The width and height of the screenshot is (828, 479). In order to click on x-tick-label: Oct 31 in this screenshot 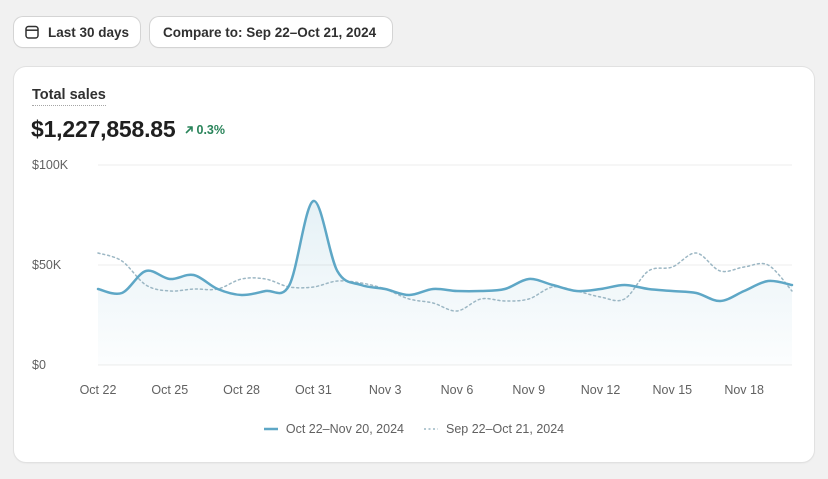, I will do `click(313, 390)`.